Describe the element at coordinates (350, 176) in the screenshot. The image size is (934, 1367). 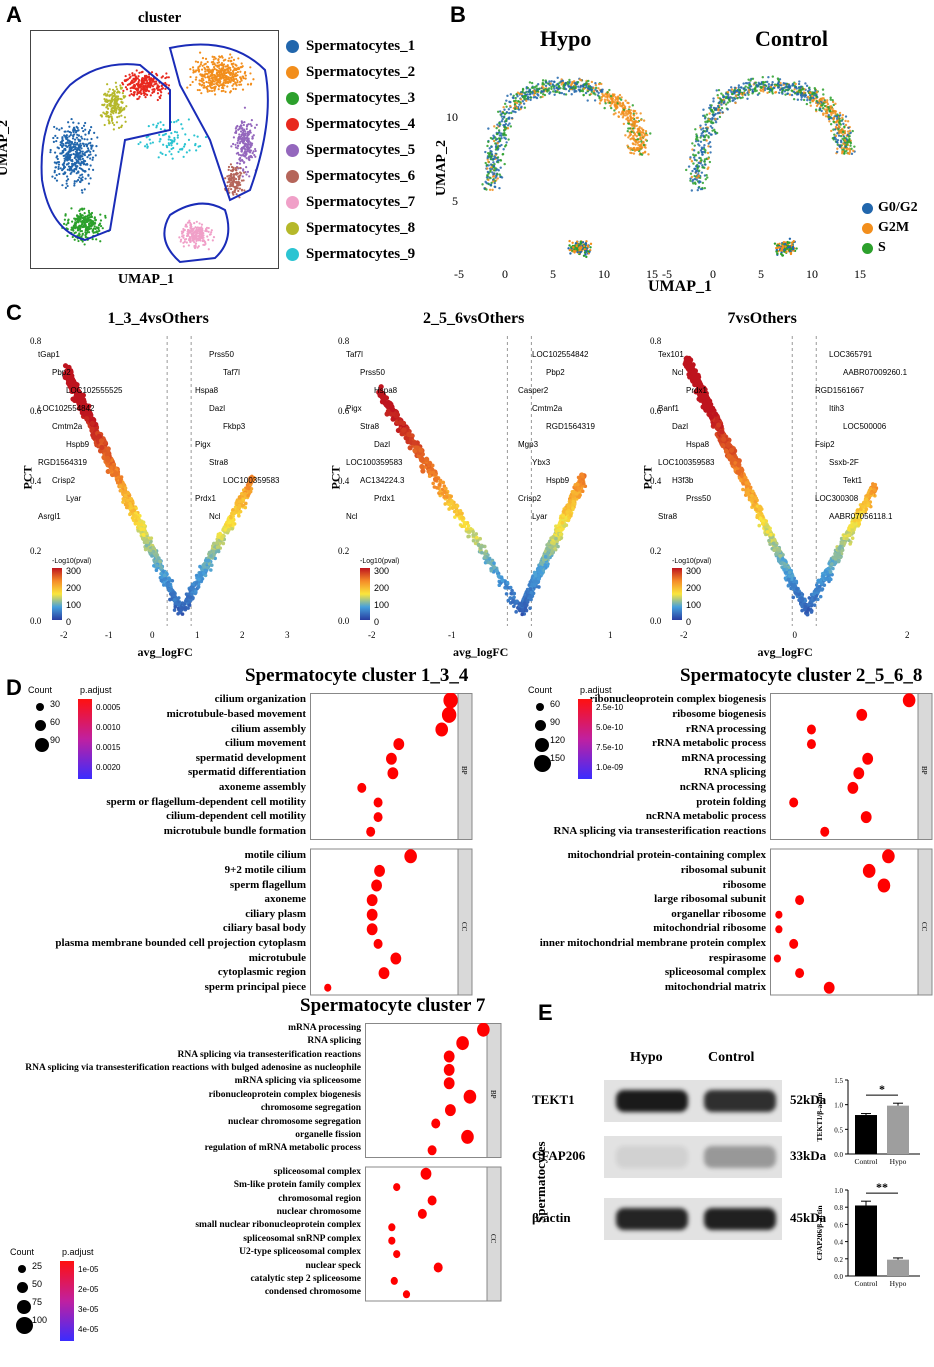
I see `legend-item-spermatocytes_6: Spermatocytes_6` at that location.